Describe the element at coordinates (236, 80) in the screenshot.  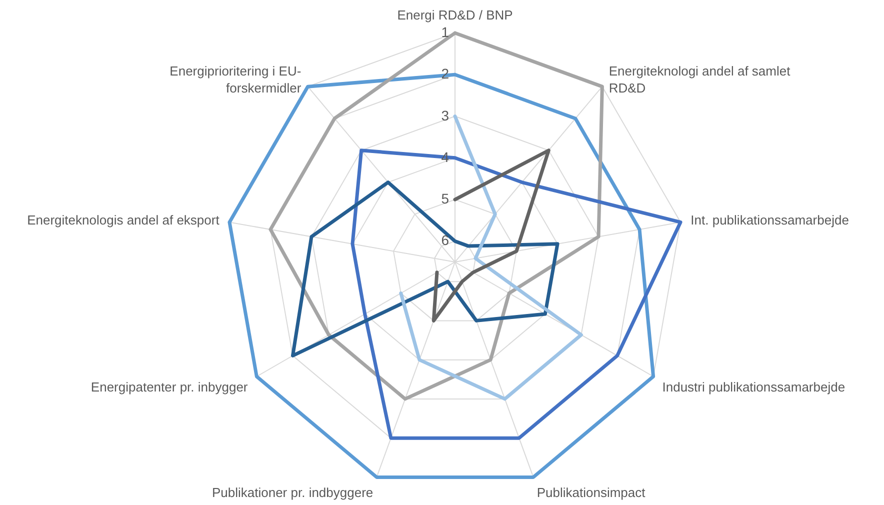
I see `spoke-label: Energiprioritering i EU- forskermidler` at that location.